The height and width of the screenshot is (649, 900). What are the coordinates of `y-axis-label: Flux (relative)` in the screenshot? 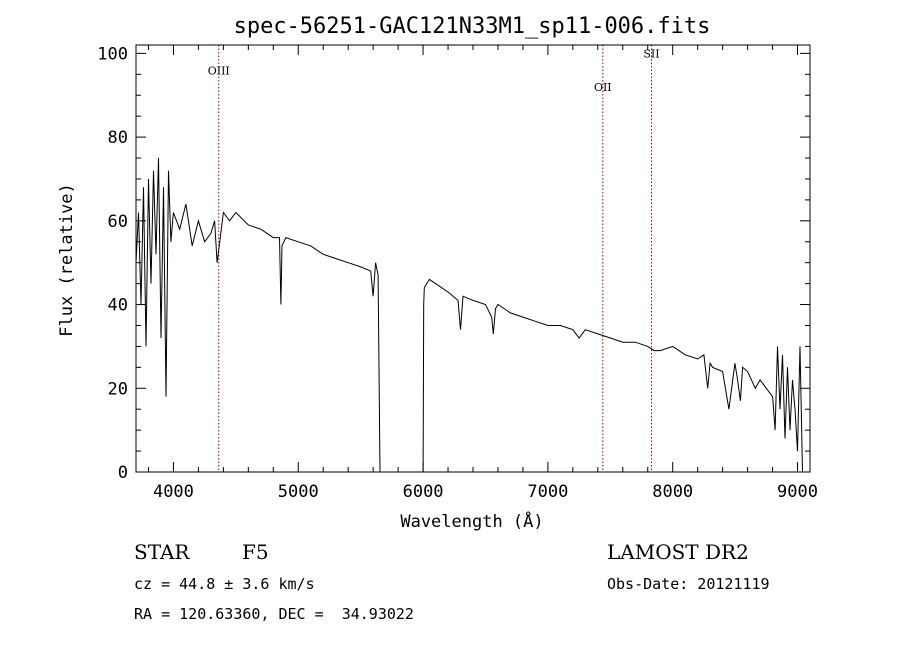 It's located at (67, 260).